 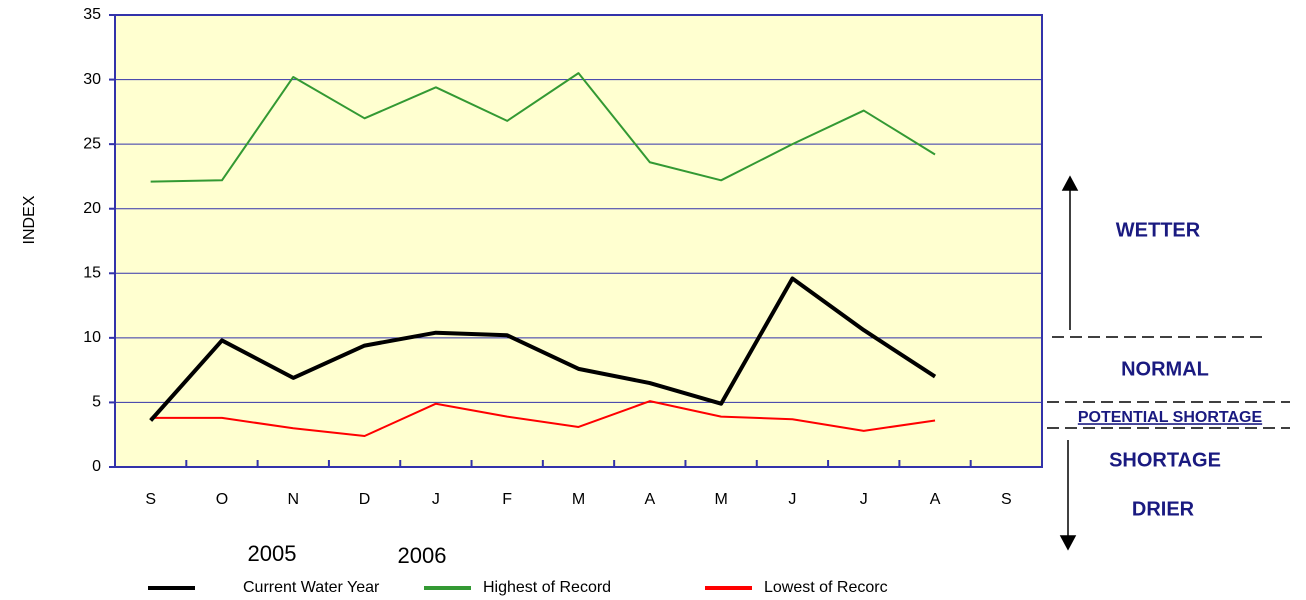 What do you see at coordinates (1163, 509) in the screenshot?
I see `annotation: DRIER` at bounding box center [1163, 509].